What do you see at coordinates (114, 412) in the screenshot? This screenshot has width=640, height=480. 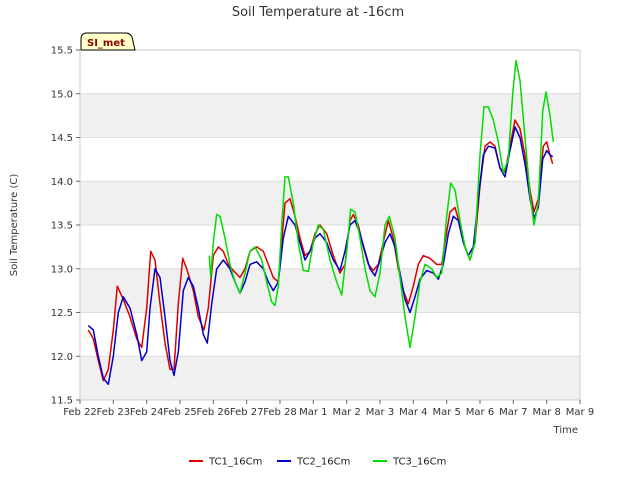 I see `x-tick-label: Feb 23` at bounding box center [114, 412].